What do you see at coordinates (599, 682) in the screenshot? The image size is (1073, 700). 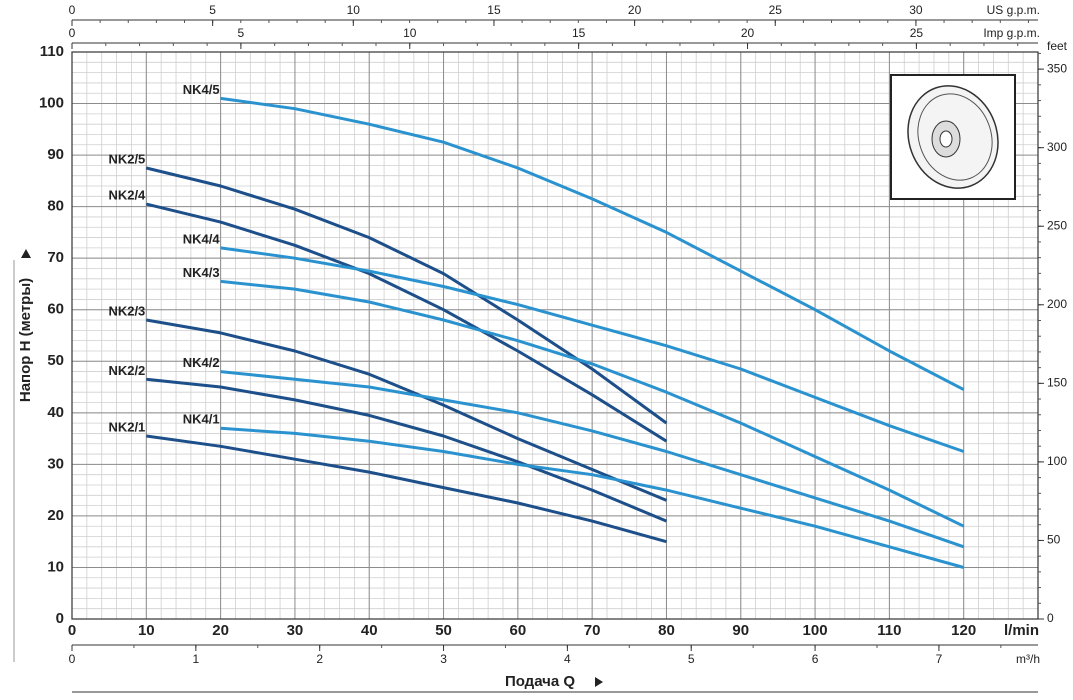 I see `x-arrow` at bounding box center [599, 682].